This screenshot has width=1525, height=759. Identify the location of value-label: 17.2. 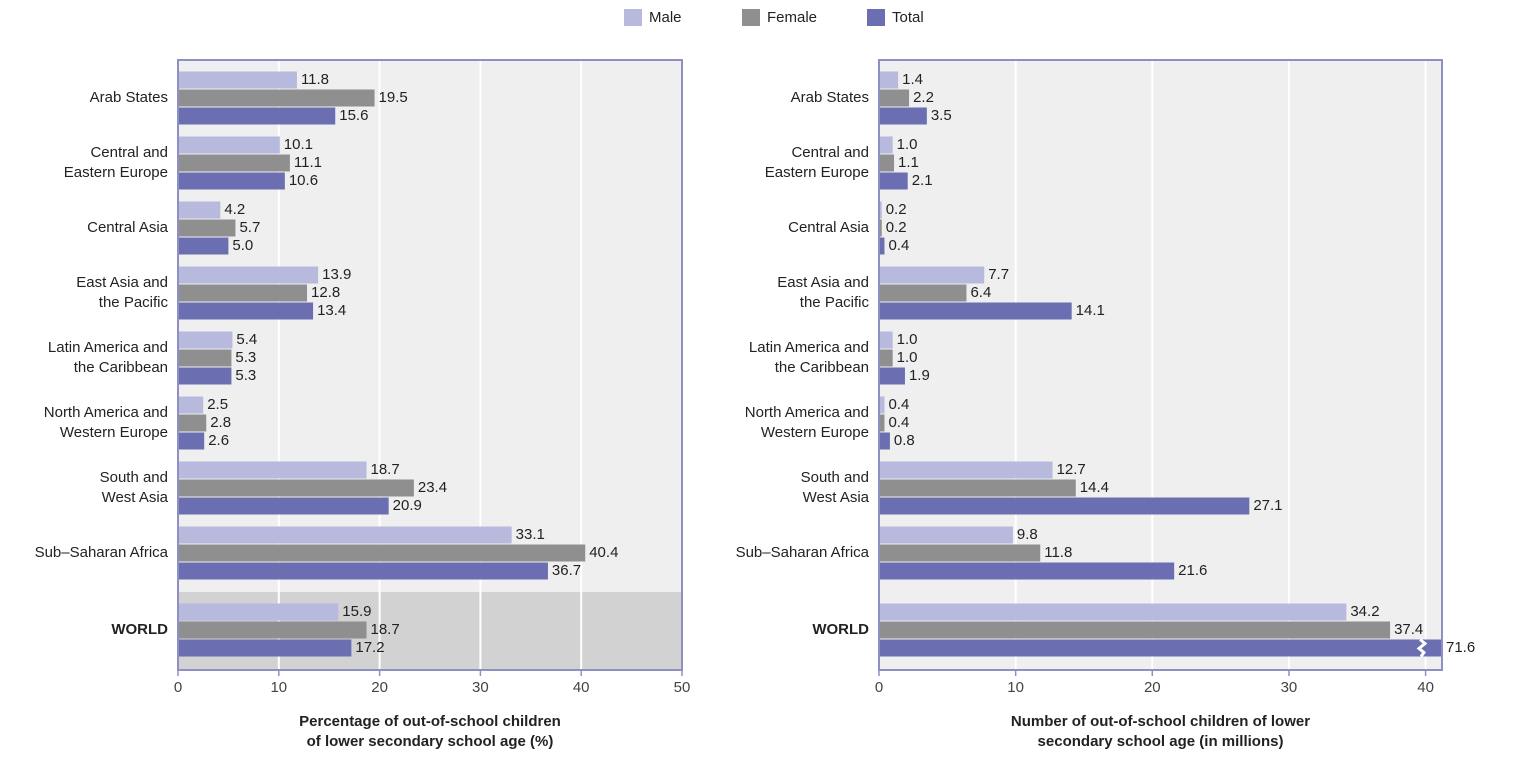
(370, 647).